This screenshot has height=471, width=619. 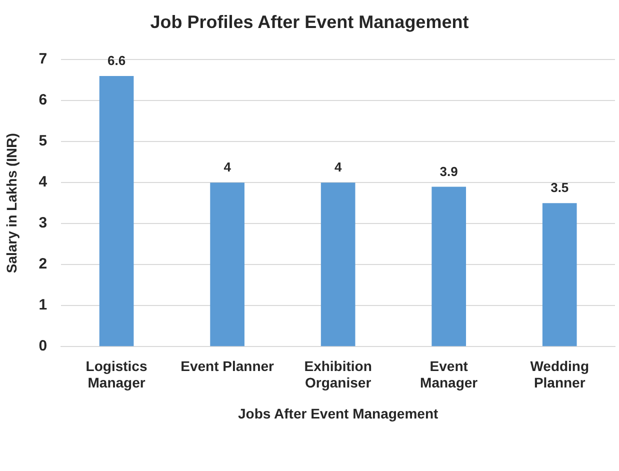 I want to click on data-label: 3.5, so click(x=559, y=188).